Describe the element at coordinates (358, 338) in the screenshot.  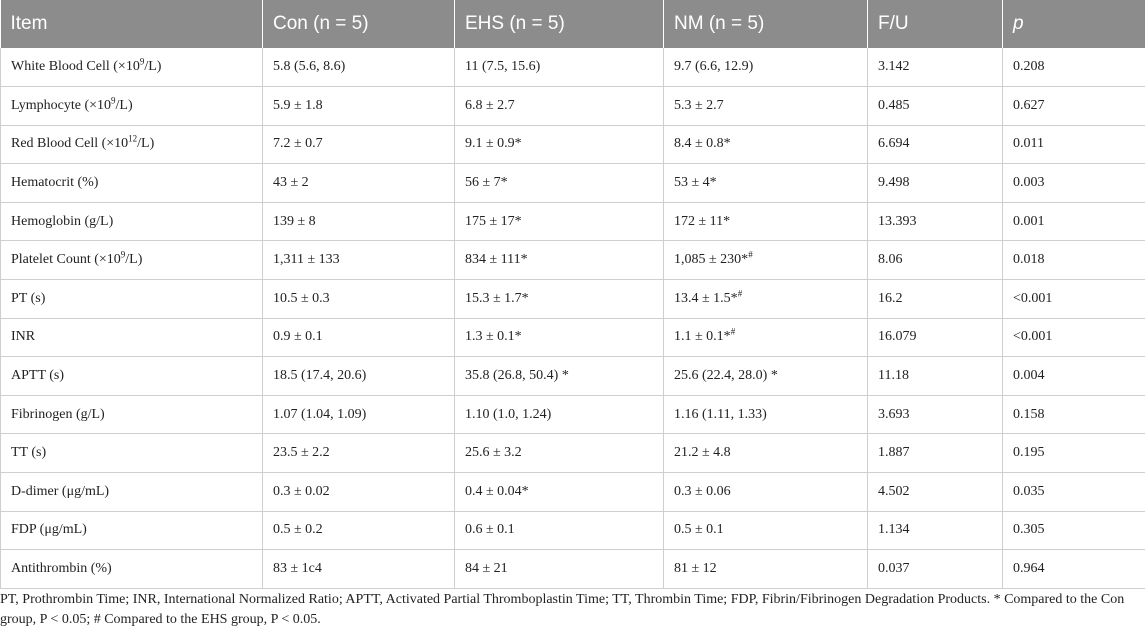
I see `cell-con: 0.9 ± 0.1` at that location.